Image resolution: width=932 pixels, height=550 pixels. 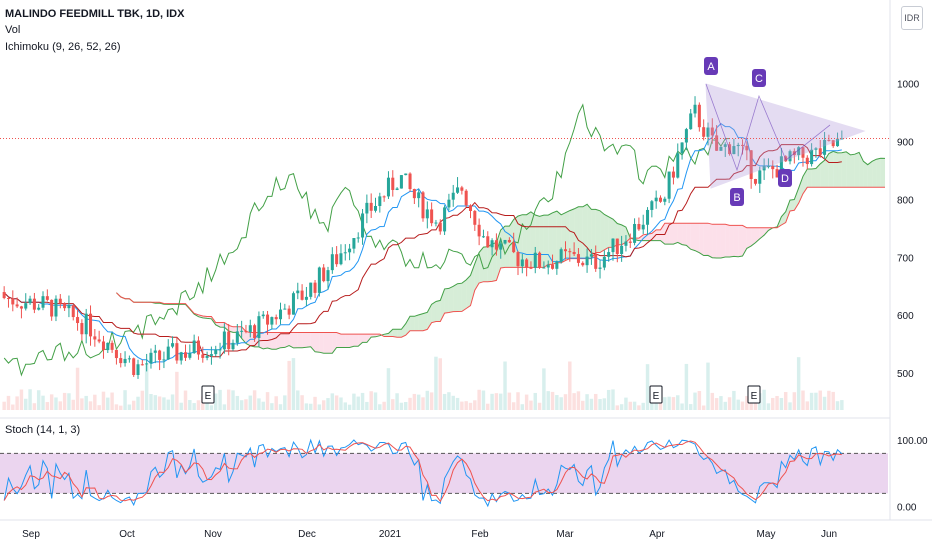 I want to click on symbol-title: MALINDO FEEDMILL TBK, 1D, IDX, so click(x=95, y=14).